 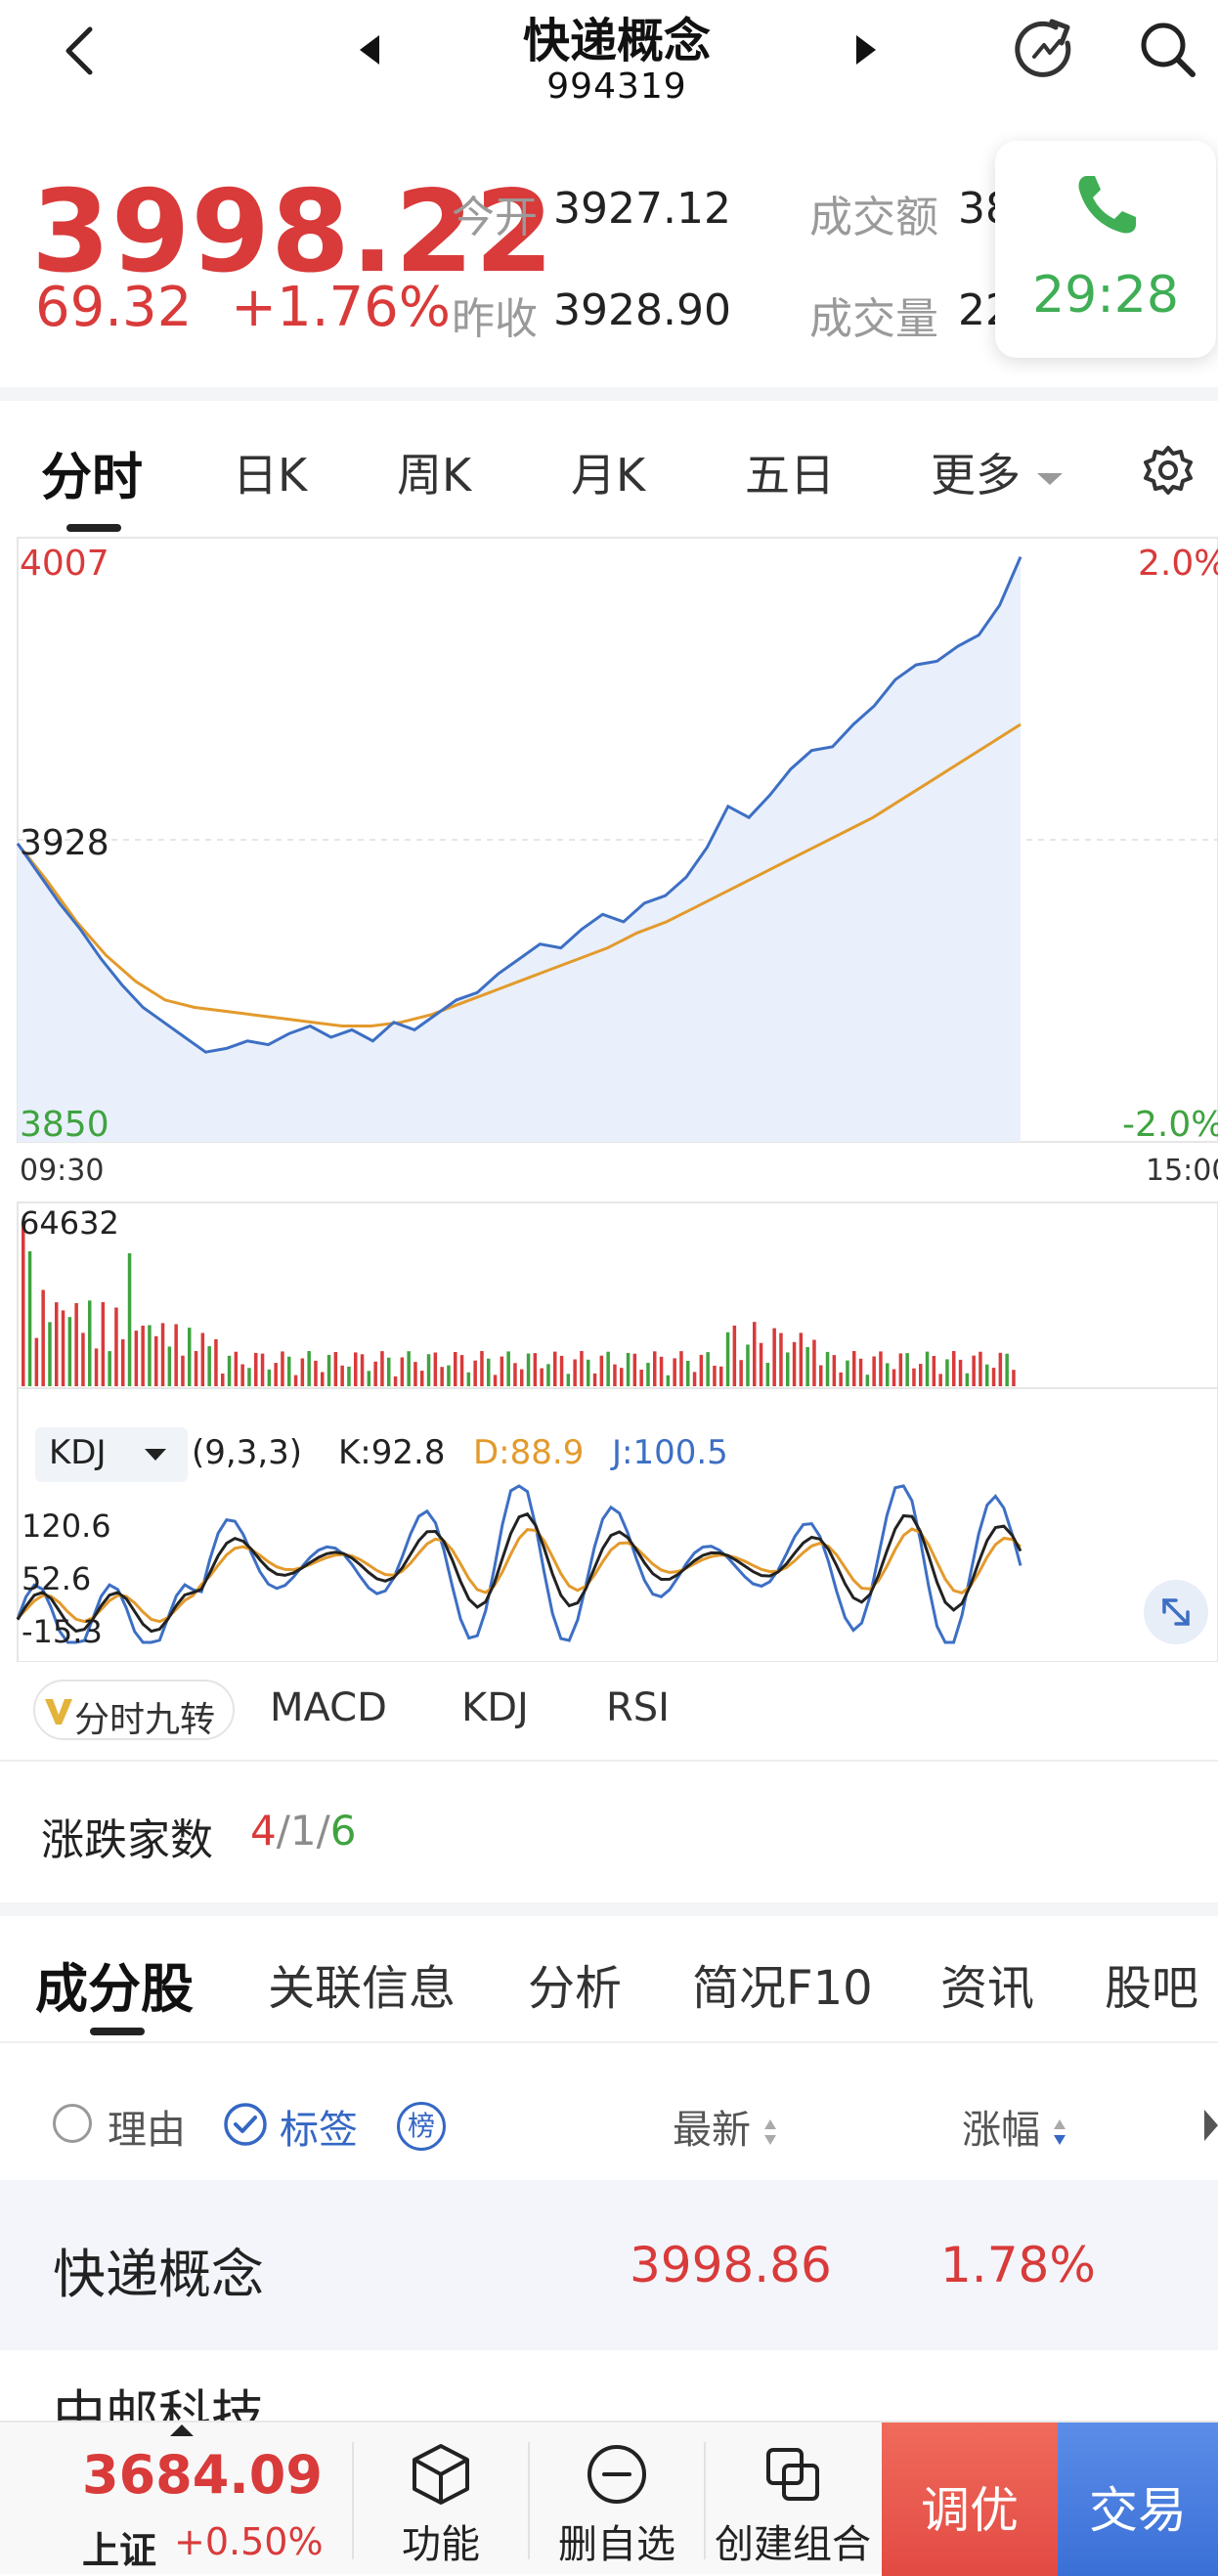 What do you see at coordinates (158, 2403) in the screenshot?
I see `stock-name: 中邮科技` at bounding box center [158, 2403].